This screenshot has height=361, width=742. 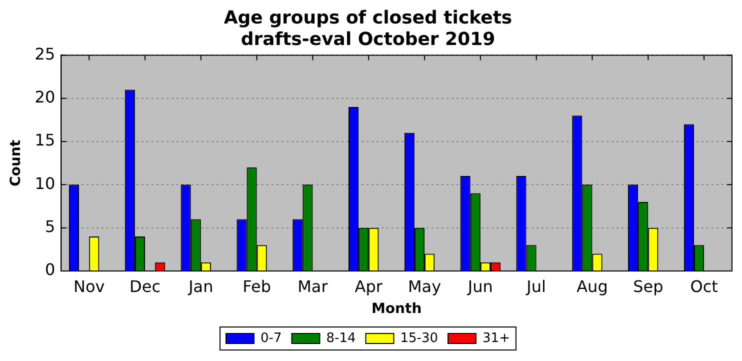 What do you see at coordinates (145, 286) in the screenshot?
I see `x-tick-label: Dec` at bounding box center [145, 286].